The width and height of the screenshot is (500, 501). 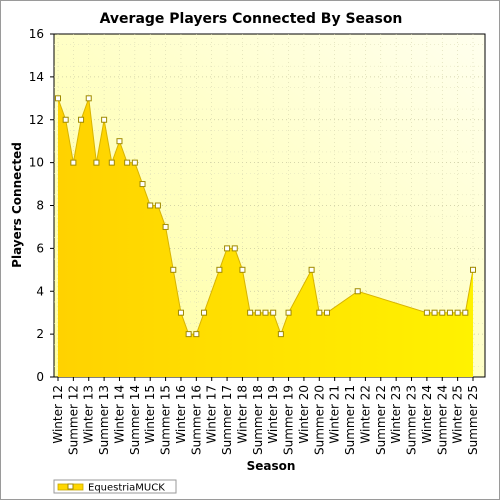 I want to click on legend-box, so click(x=115, y=486).